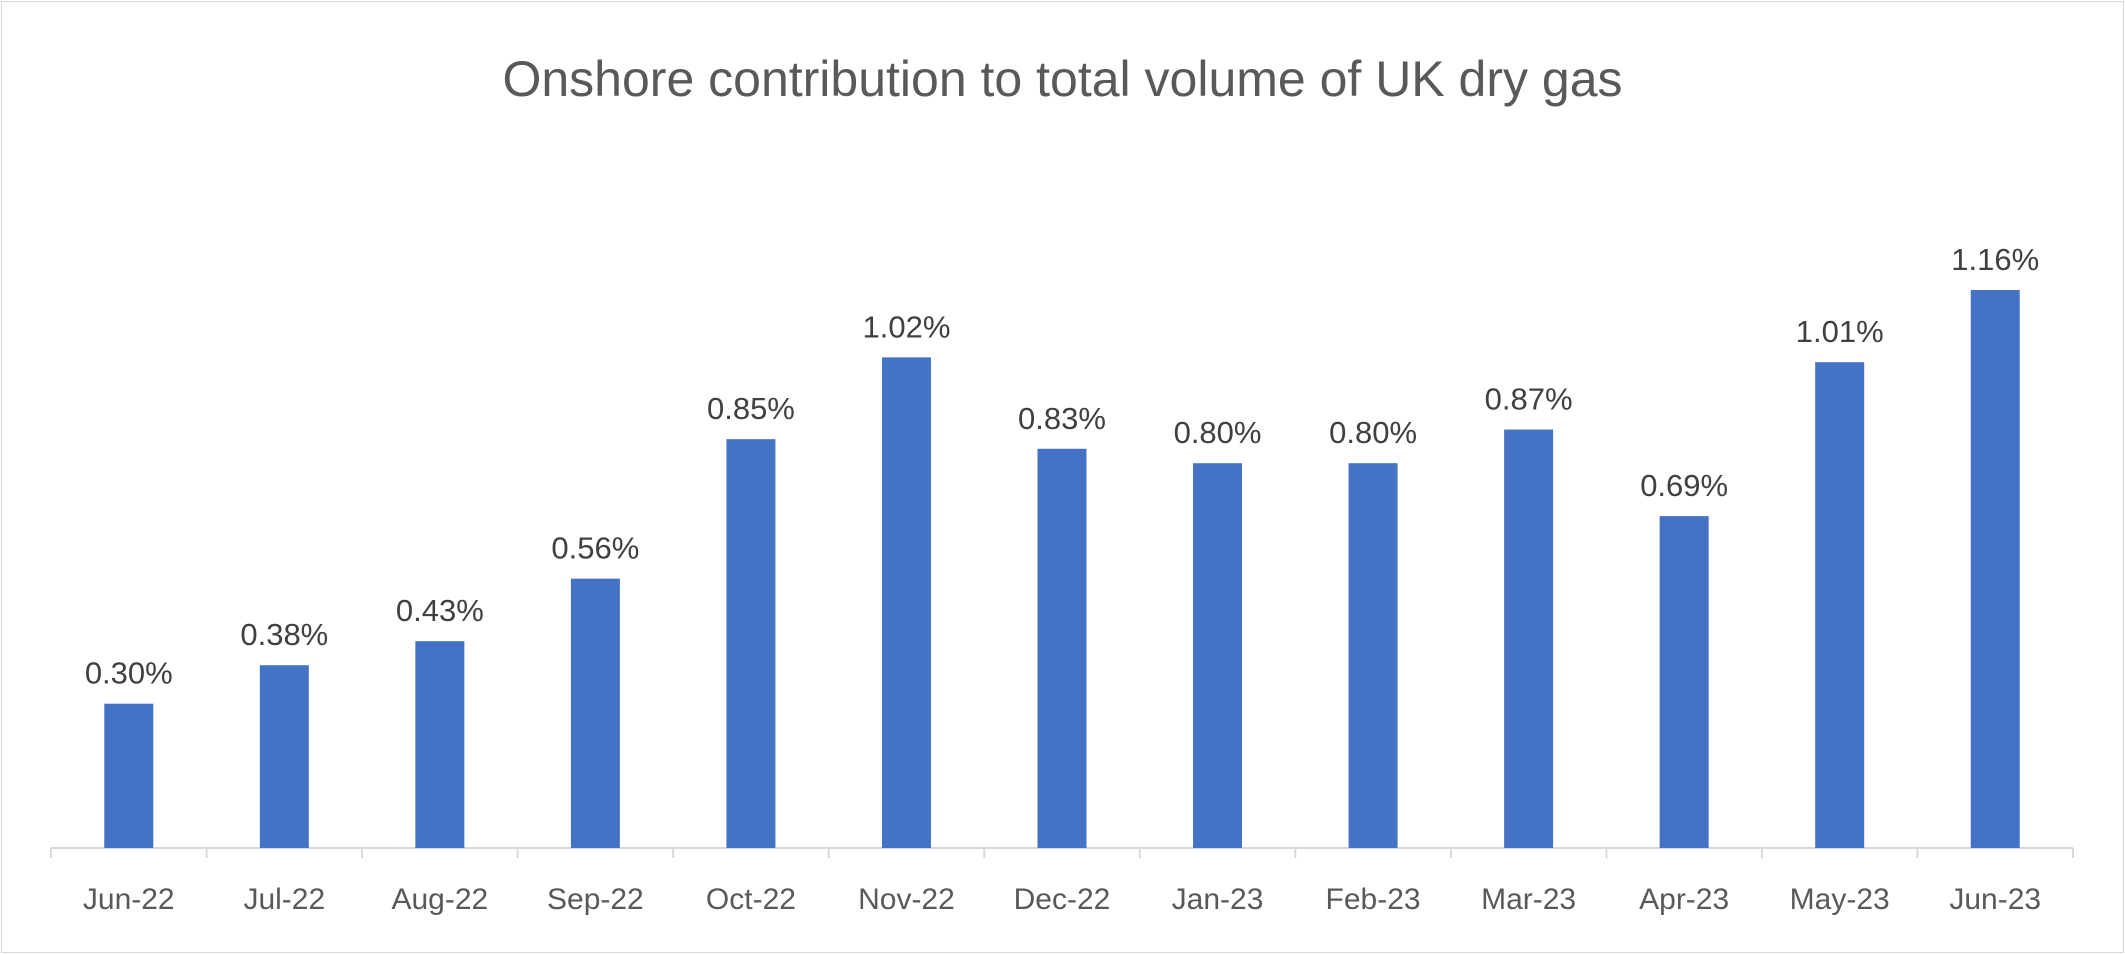 Image resolution: width=2125 pixels, height=954 pixels. I want to click on data-label: 0.43%, so click(440, 610).